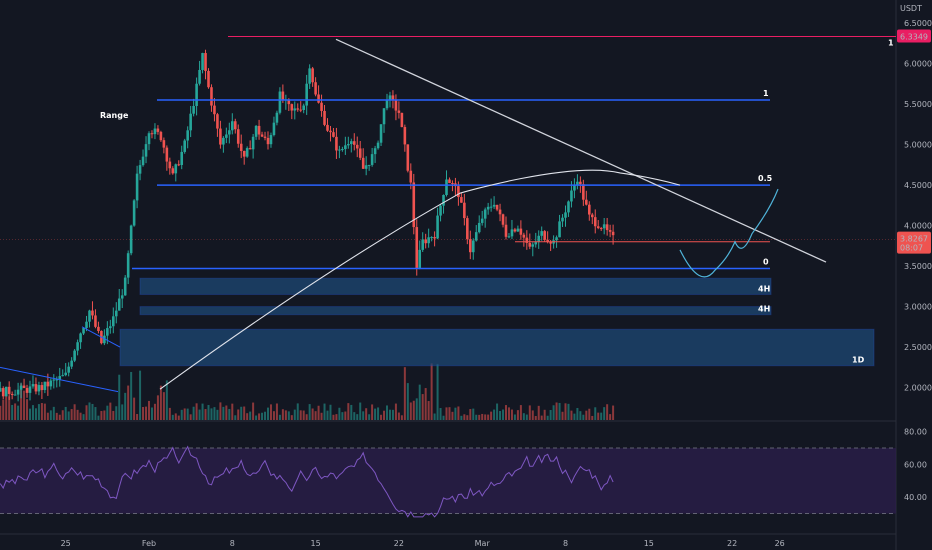 The width and height of the screenshot is (932, 550). Describe the element at coordinates (915, 432) in the screenshot. I see `rsi-tick-label: 80.00` at that location.